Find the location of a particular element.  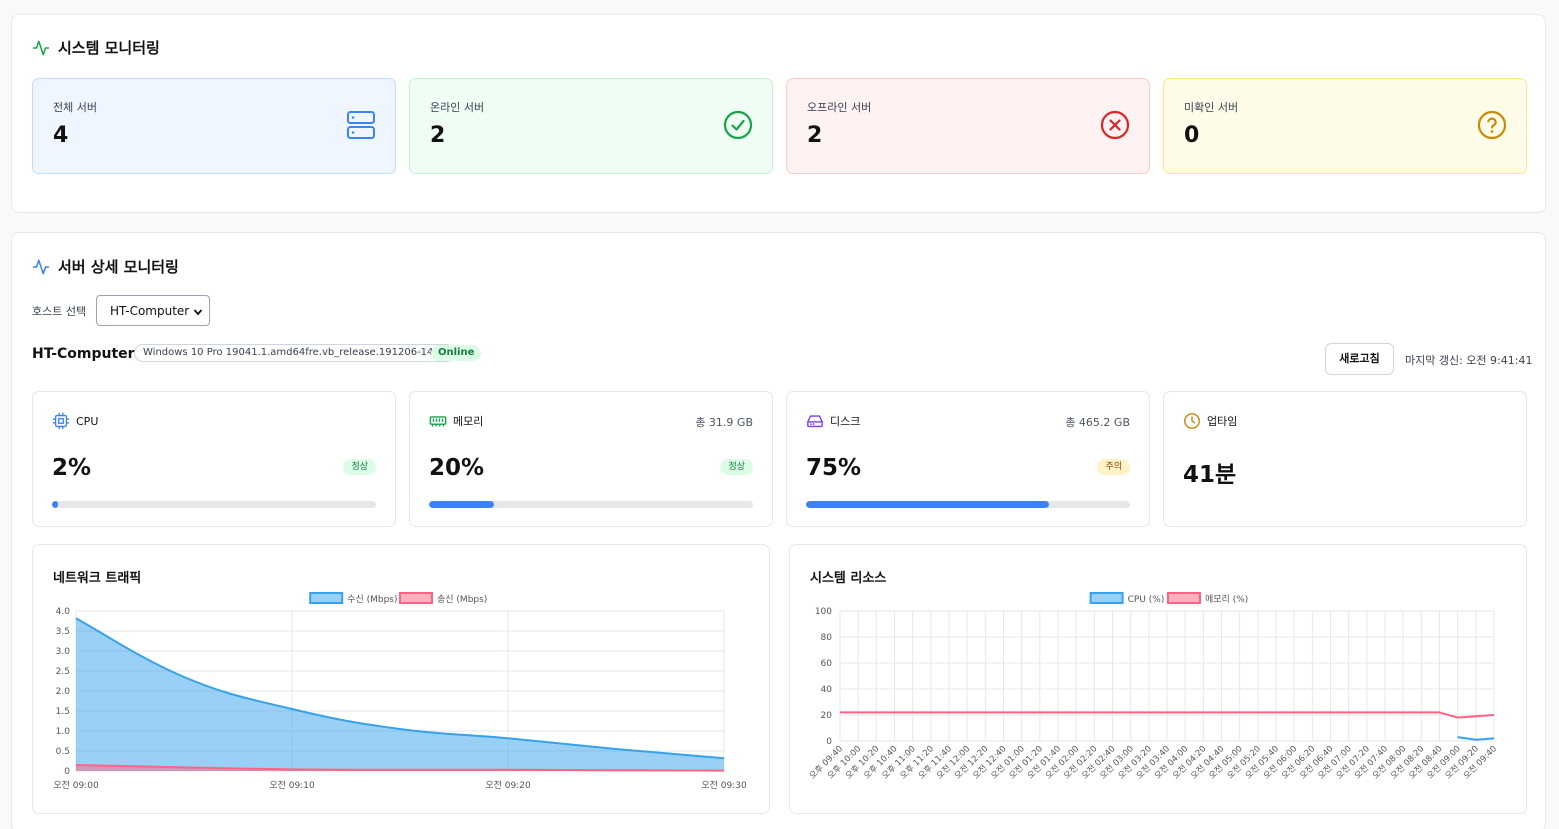

stat-card-value: 0 is located at coordinates (1192, 135).